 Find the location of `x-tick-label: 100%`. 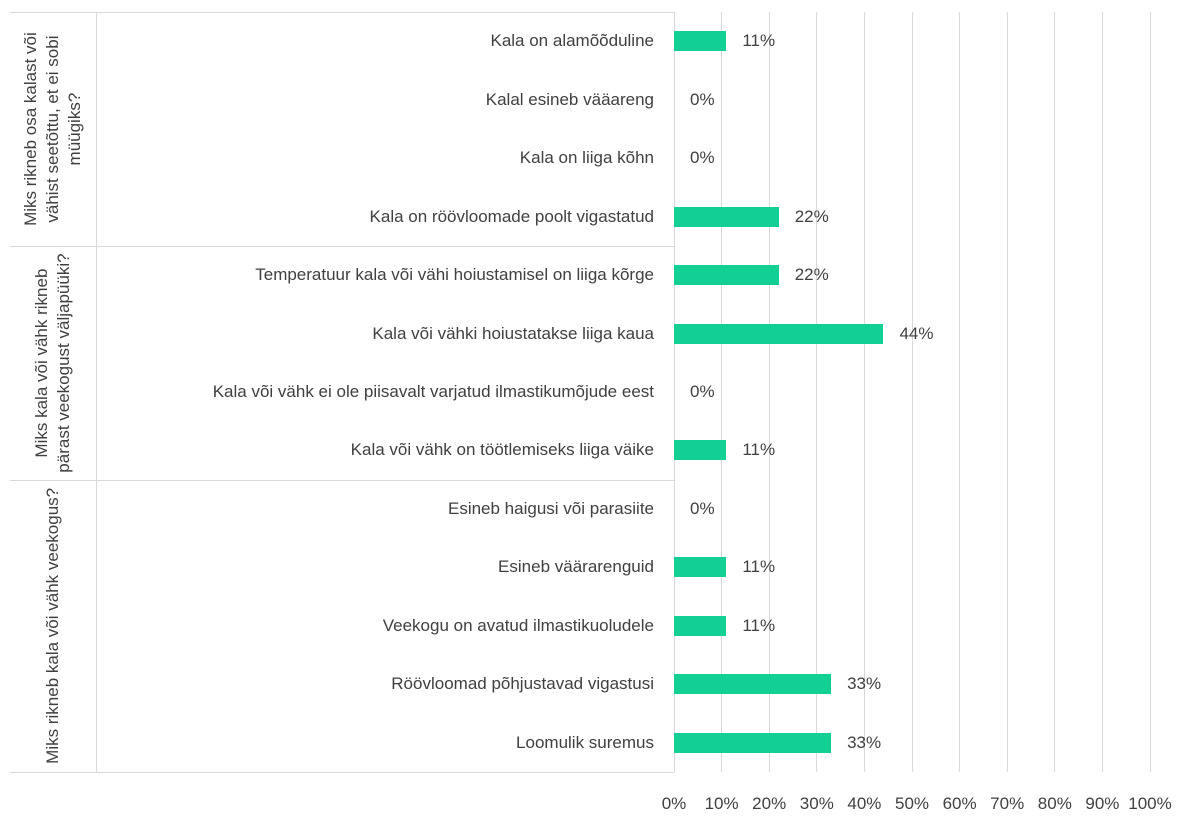

x-tick-label: 100% is located at coordinates (1150, 803).